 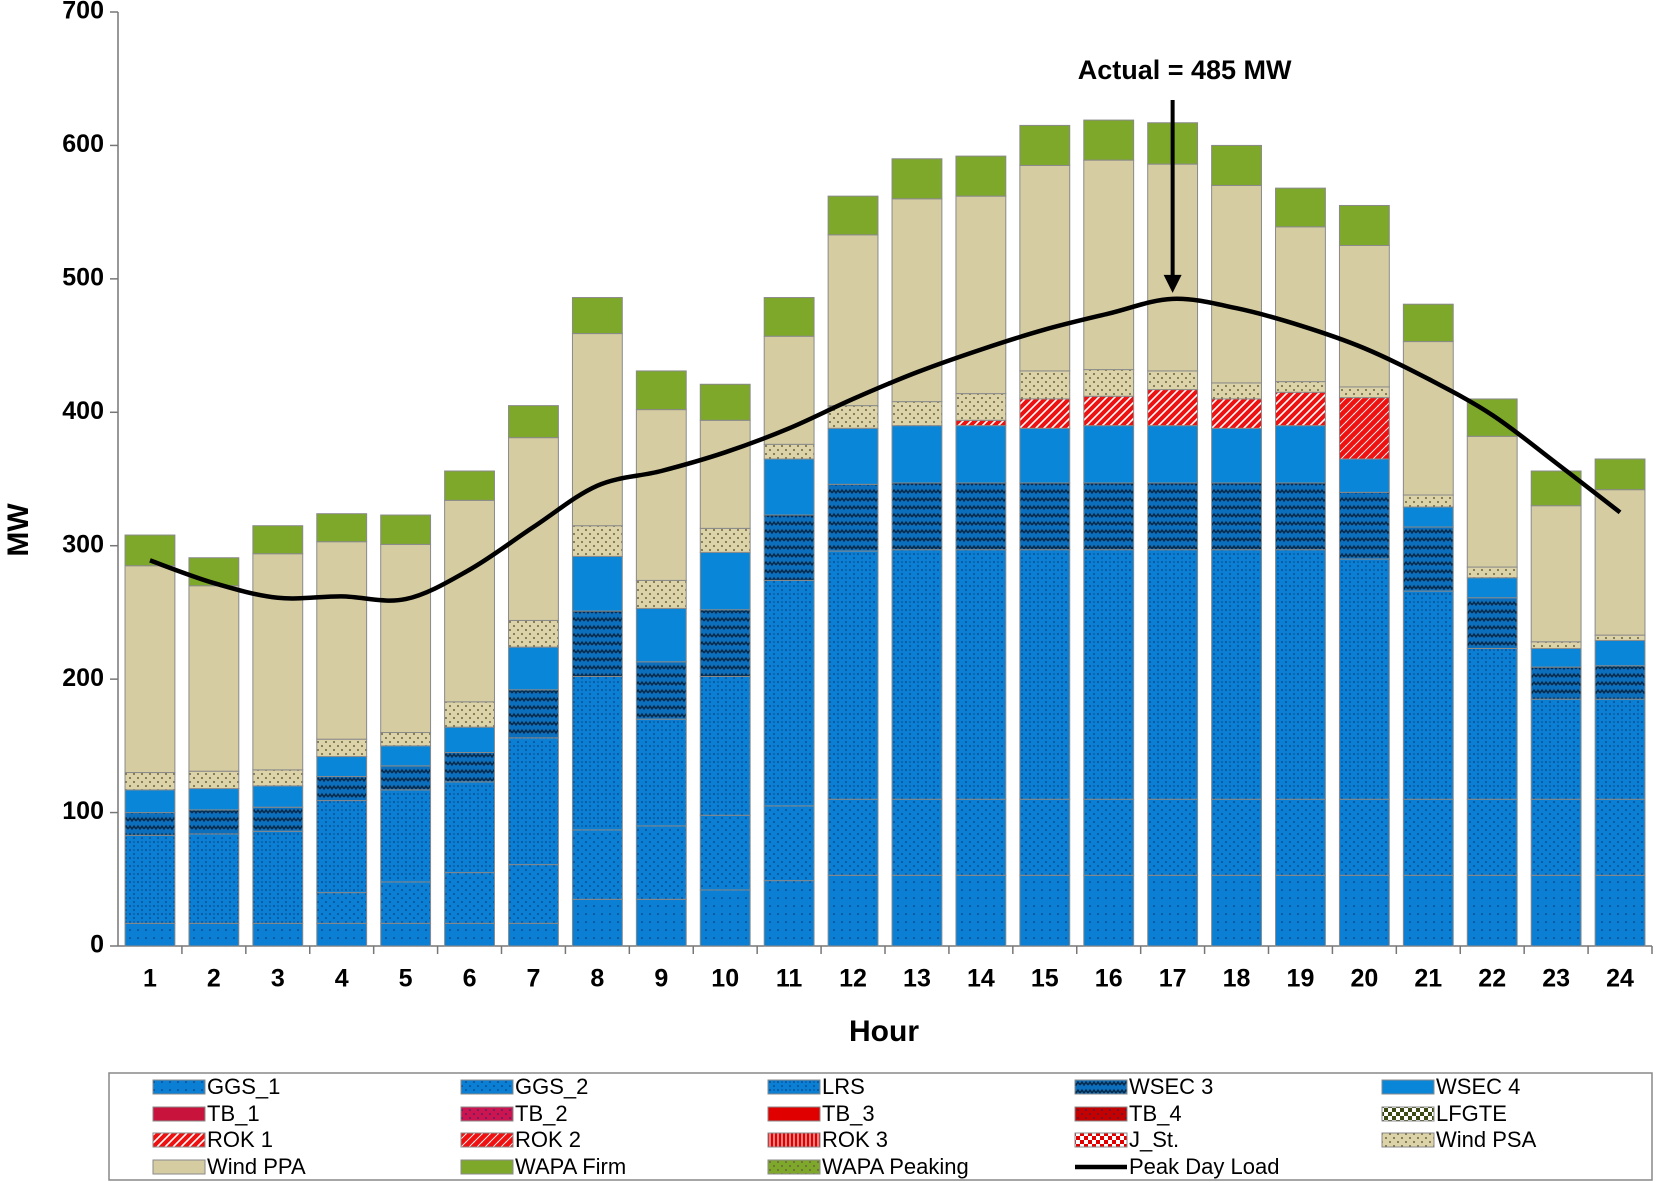 What do you see at coordinates (1237, 979) in the screenshot?
I see `x-tick-label: 18` at bounding box center [1237, 979].